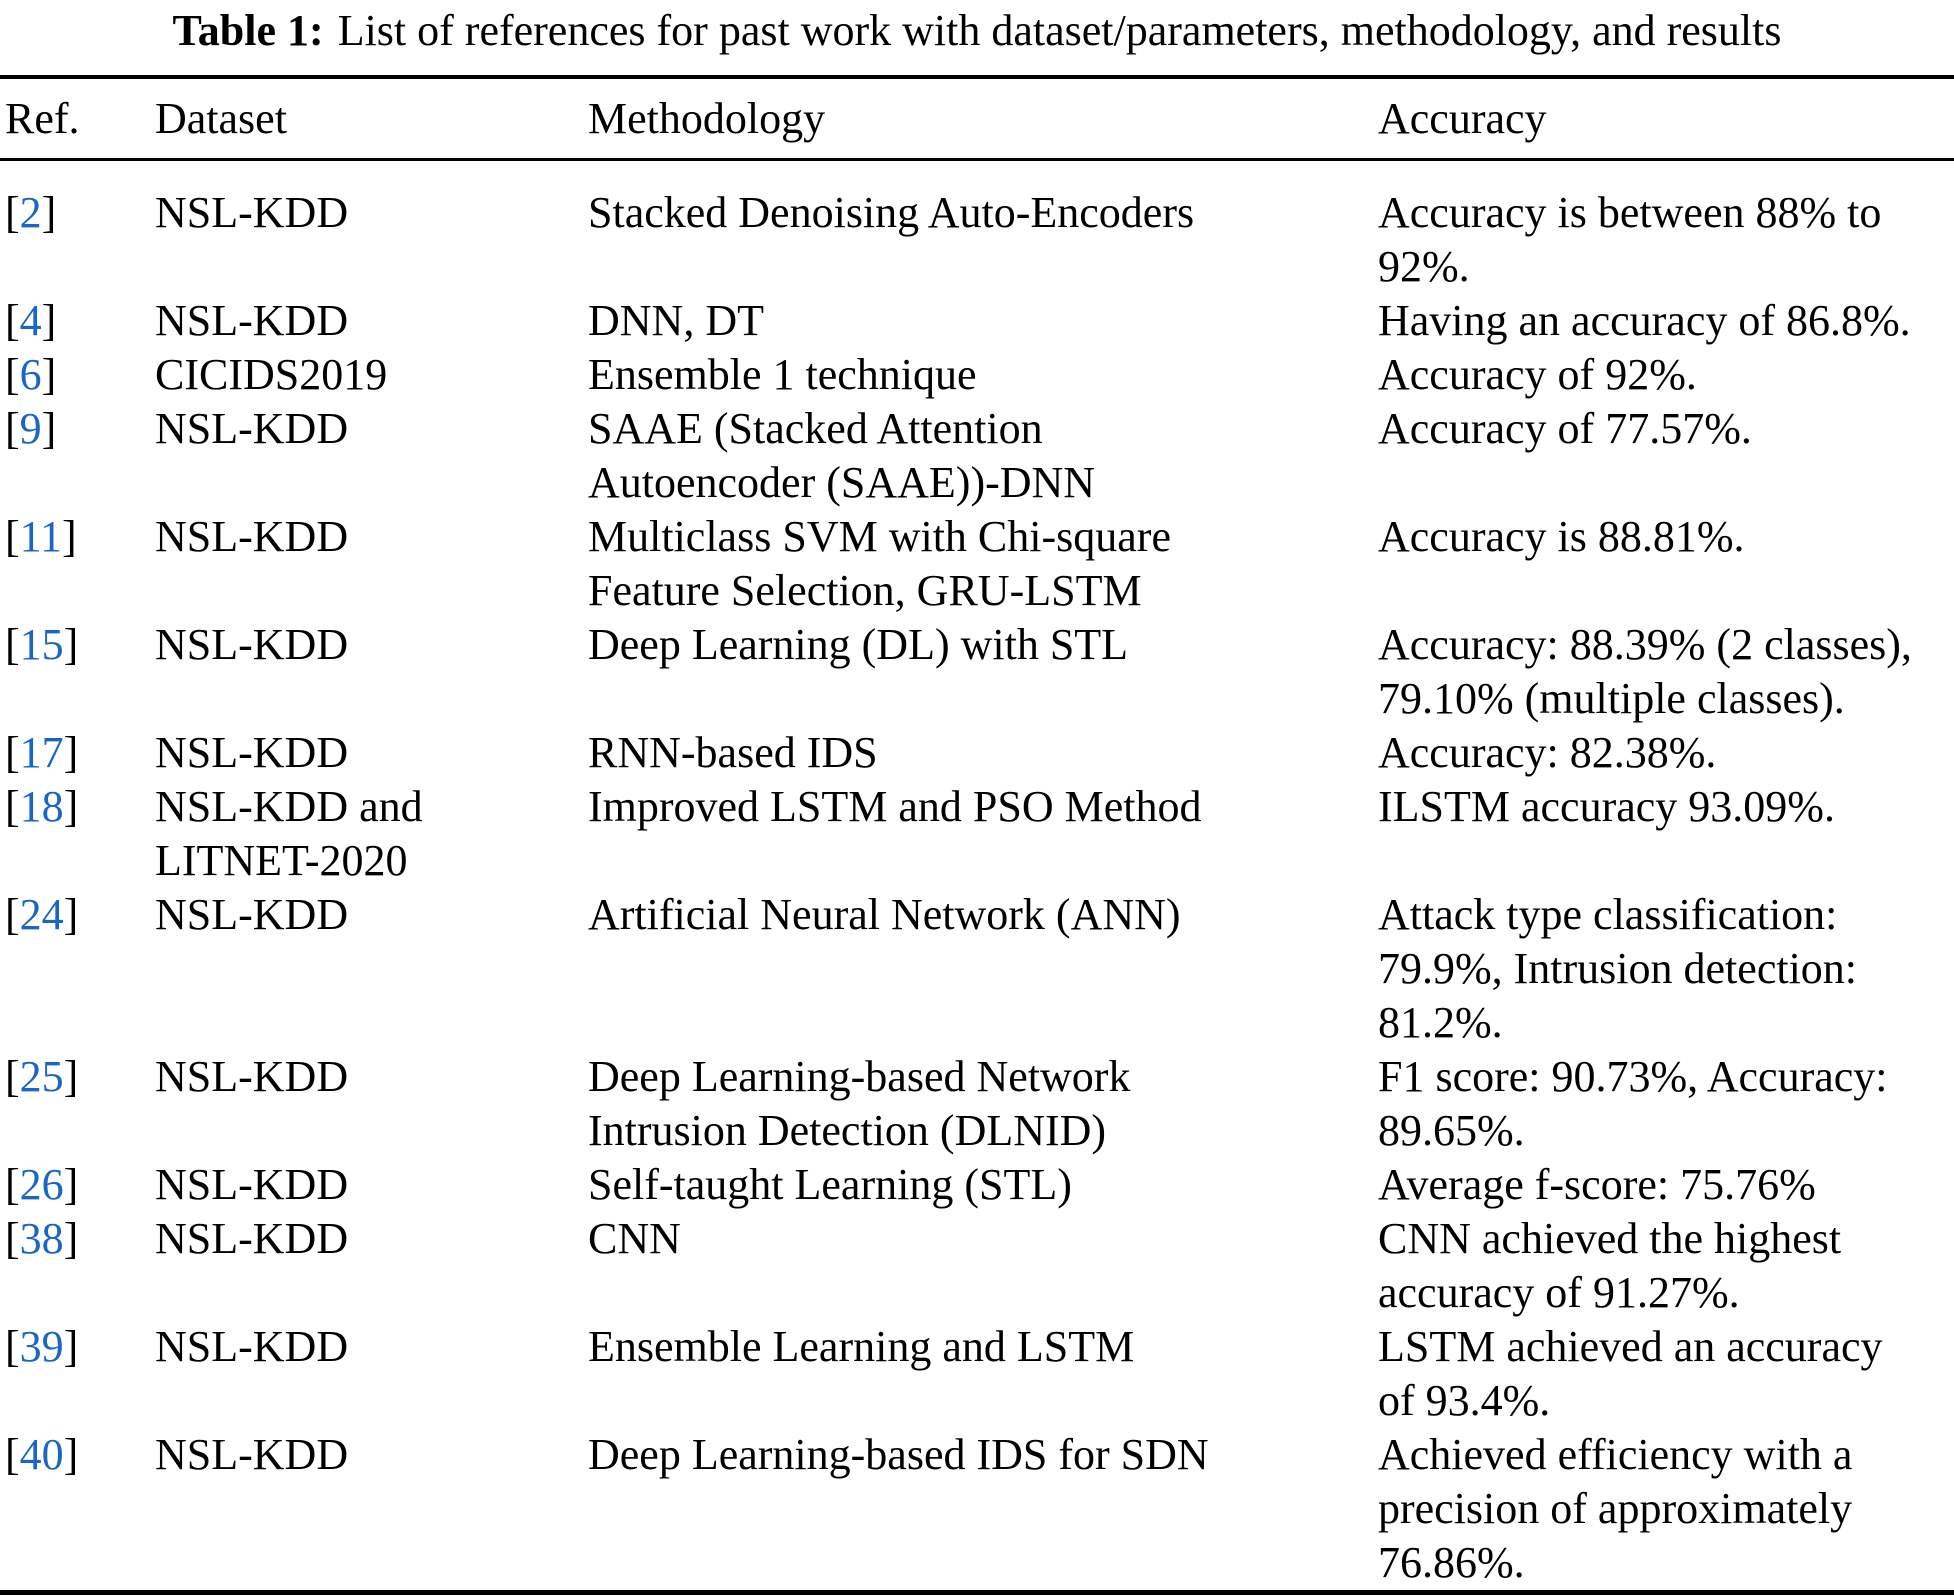  Describe the element at coordinates (1606, 806) in the screenshot. I see `accuracy-cell: ILSTM accuracy 93.09%.` at that location.